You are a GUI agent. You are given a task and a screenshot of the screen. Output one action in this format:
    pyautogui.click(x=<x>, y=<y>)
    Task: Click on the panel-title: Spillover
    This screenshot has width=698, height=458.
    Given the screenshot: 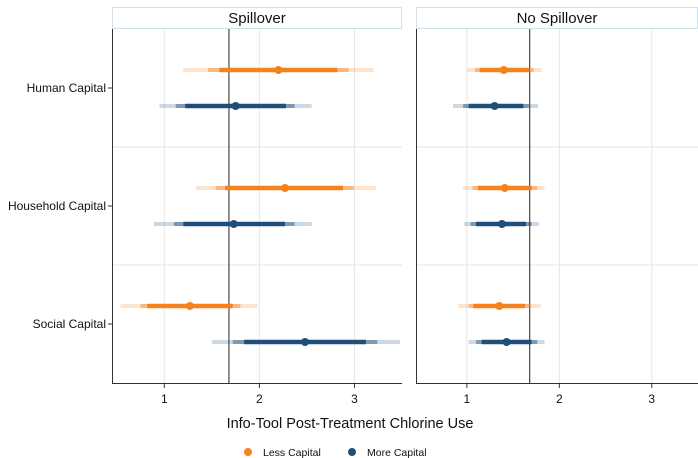 What is the action you would take?
    pyautogui.click(x=257, y=18)
    